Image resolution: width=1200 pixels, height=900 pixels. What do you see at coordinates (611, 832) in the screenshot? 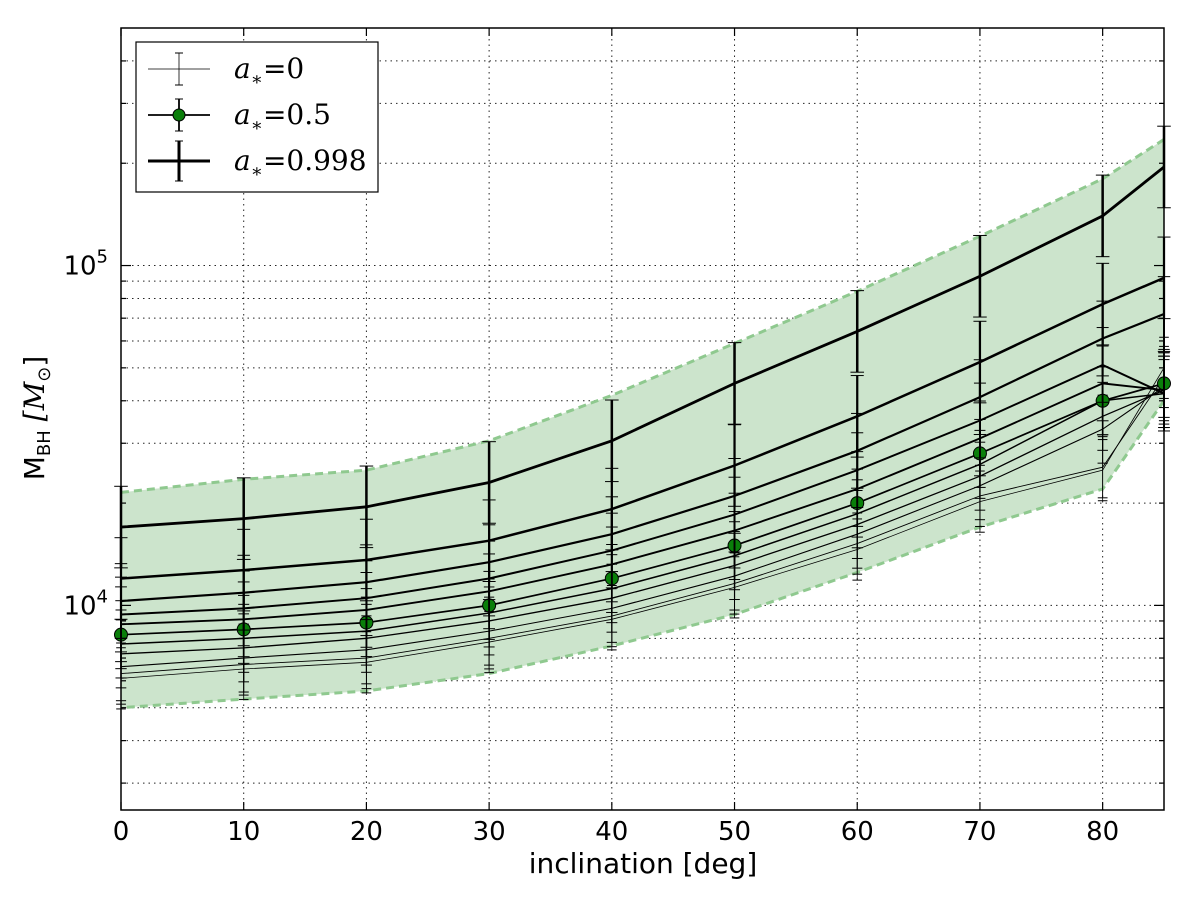
I see `x-tick-label: 40` at bounding box center [611, 832].